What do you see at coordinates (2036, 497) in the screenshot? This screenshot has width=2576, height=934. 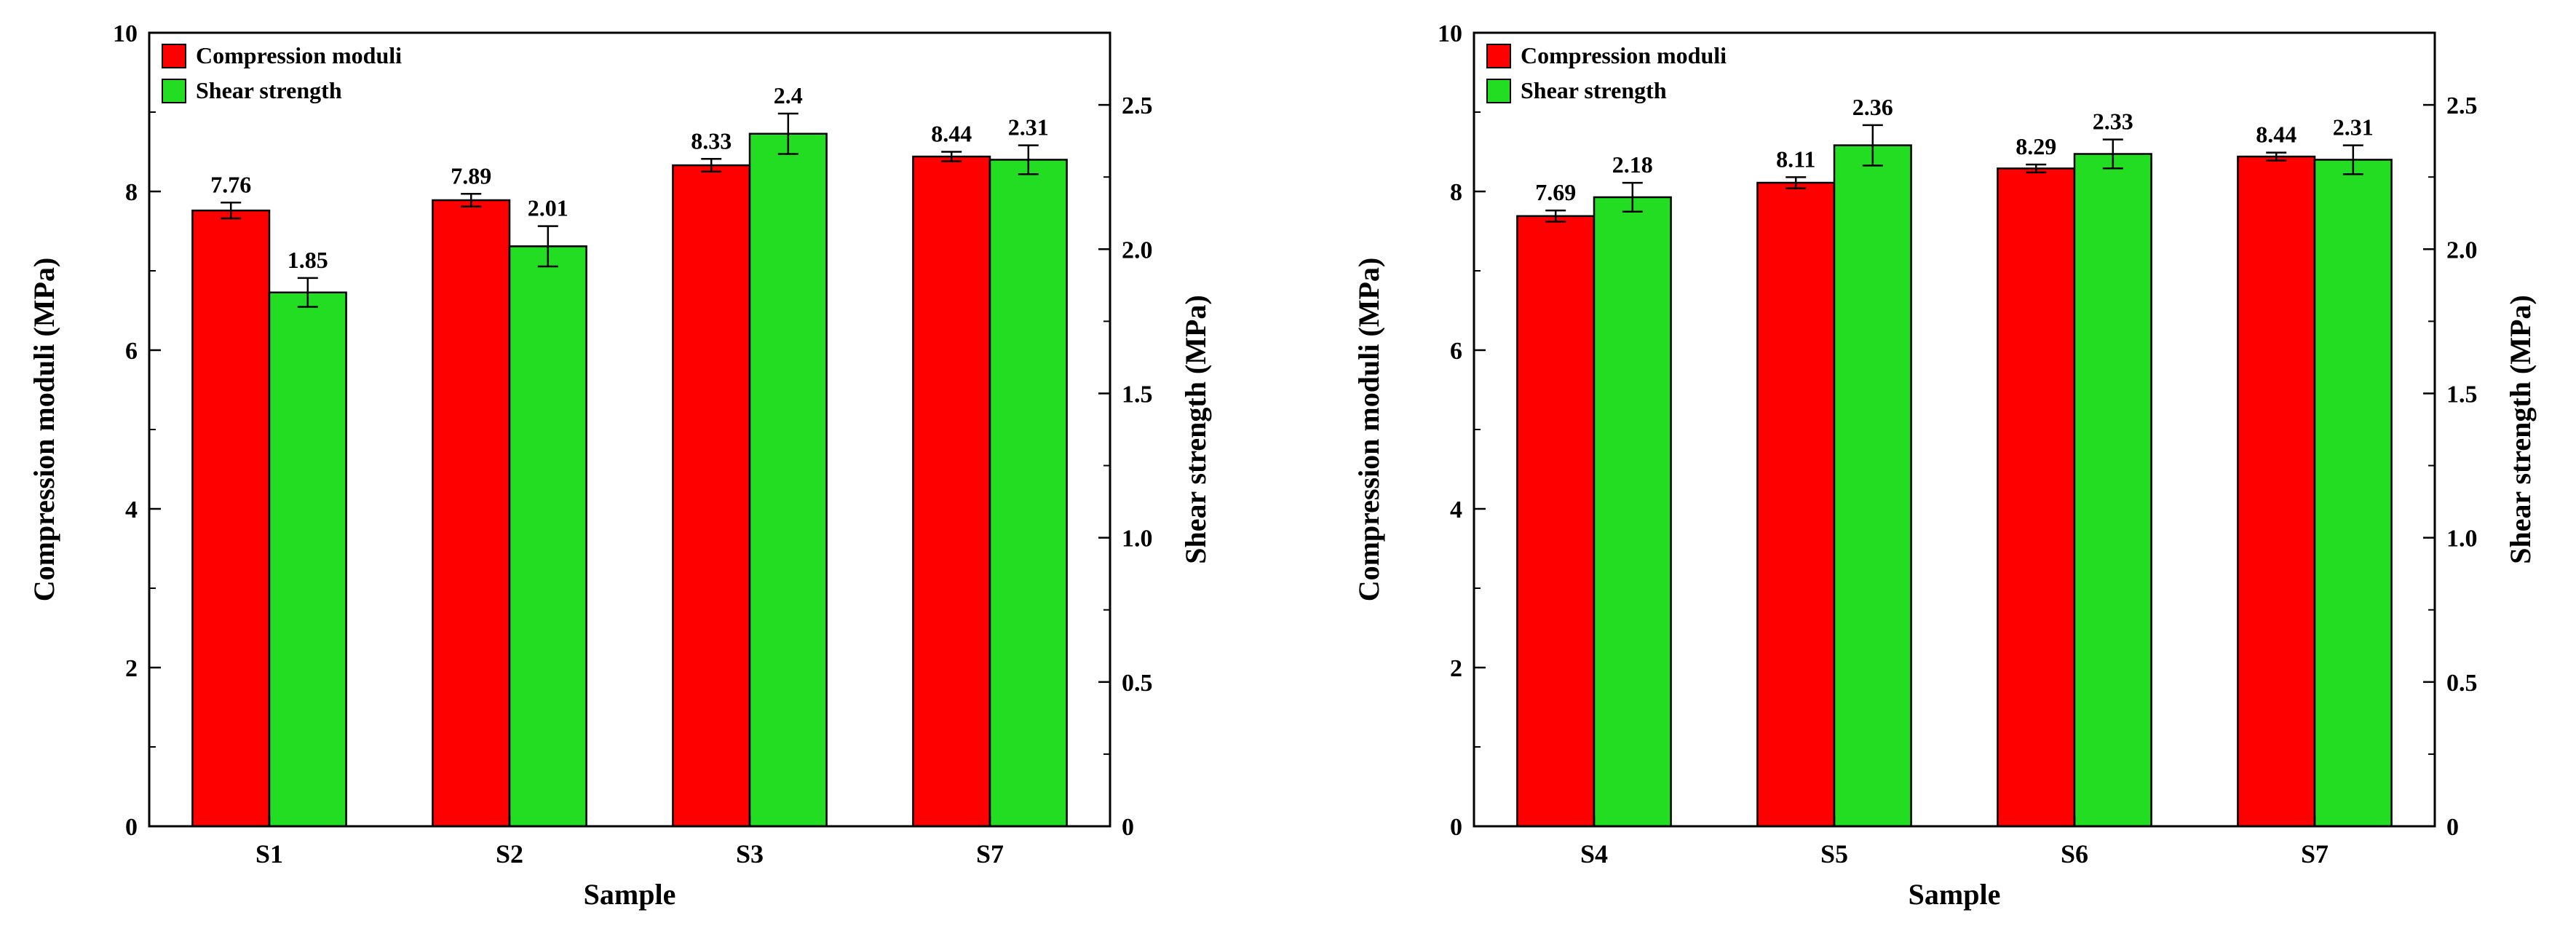 I see `bar-S6-compression` at bounding box center [2036, 497].